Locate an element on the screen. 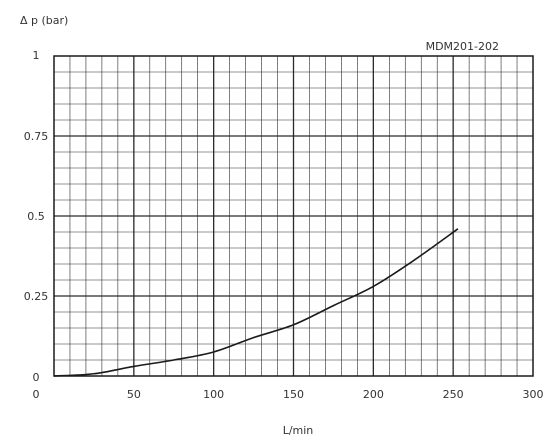 Image resolution: width=549 pixels, height=438 pixels. y-tick-label: 1 is located at coordinates (36, 55).